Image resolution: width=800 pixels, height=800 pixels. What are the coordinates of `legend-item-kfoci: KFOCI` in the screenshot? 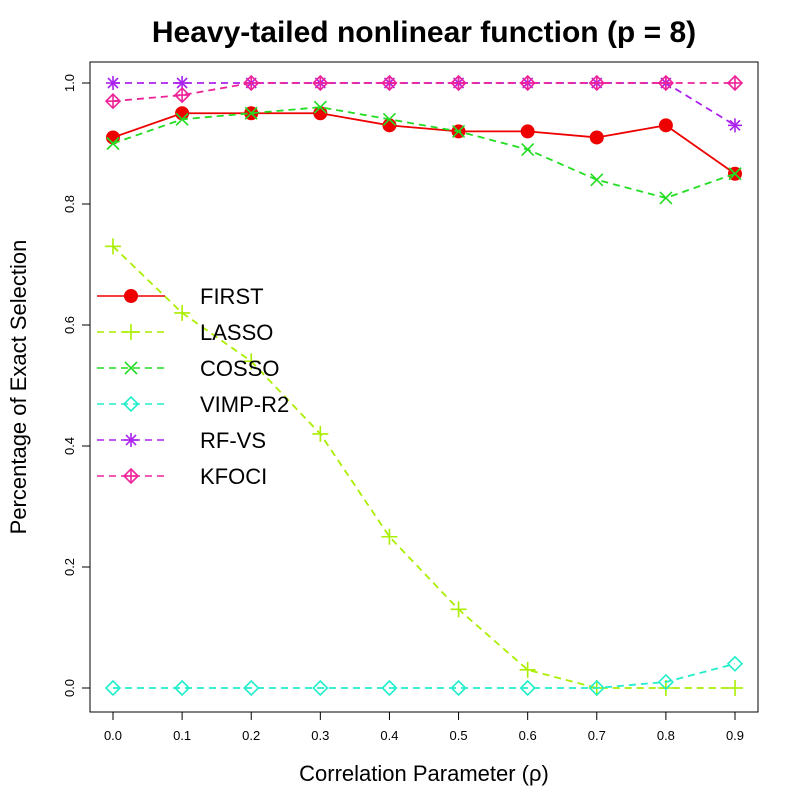 It's located at (182, 476).